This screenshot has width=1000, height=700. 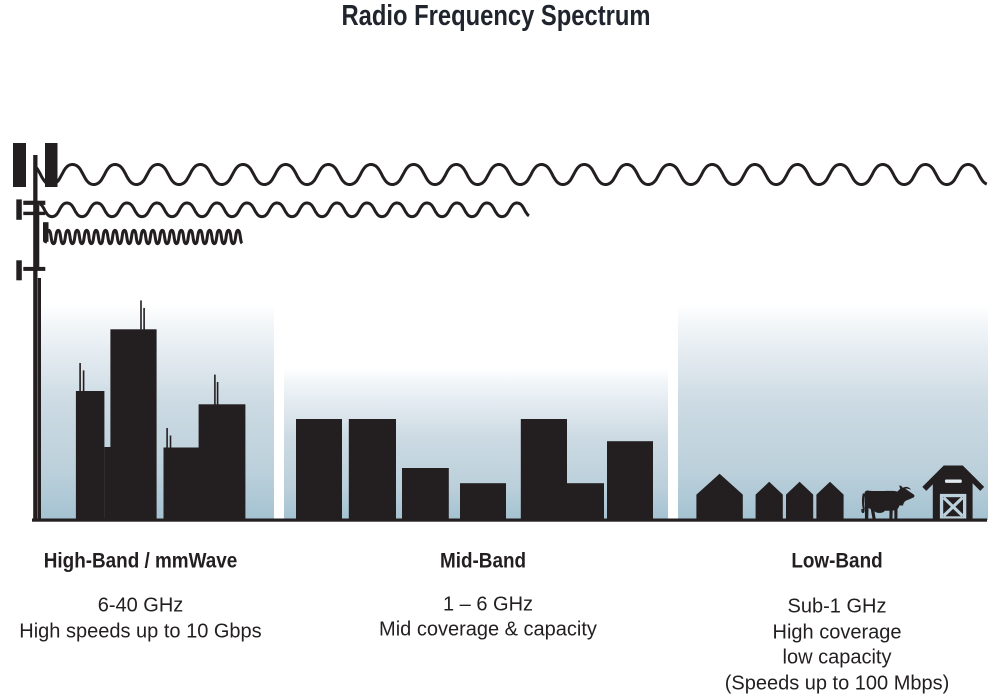 I want to click on svg-text: low capacity, so click(x=837, y=658).